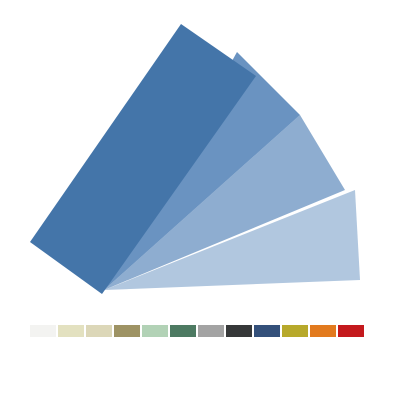  Describe the element at coordinates (295, 331) in the screenshot. I see `swatch-mustard` at that location.